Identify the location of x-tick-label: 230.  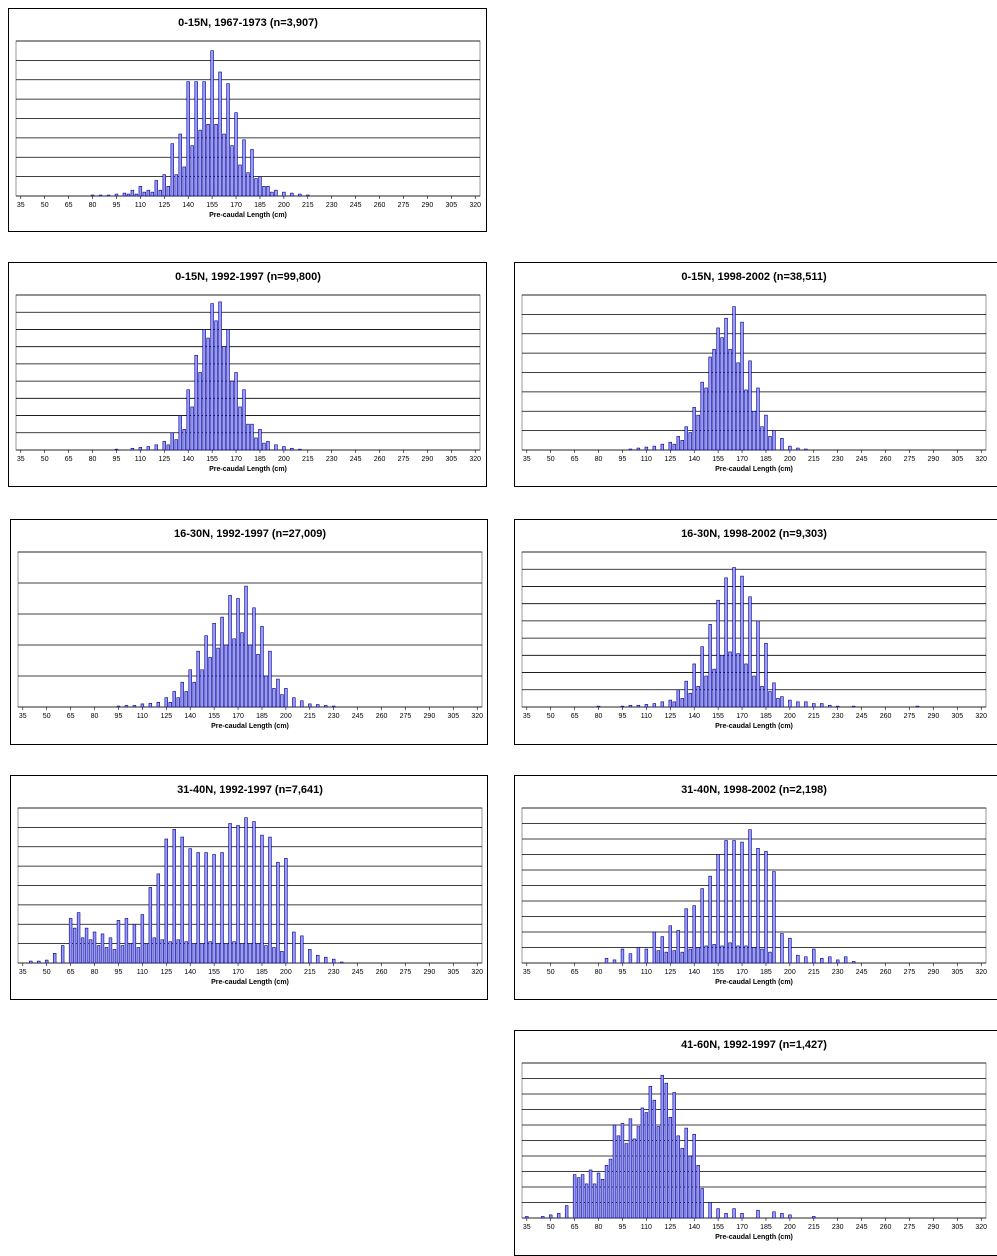
(838, 1227).